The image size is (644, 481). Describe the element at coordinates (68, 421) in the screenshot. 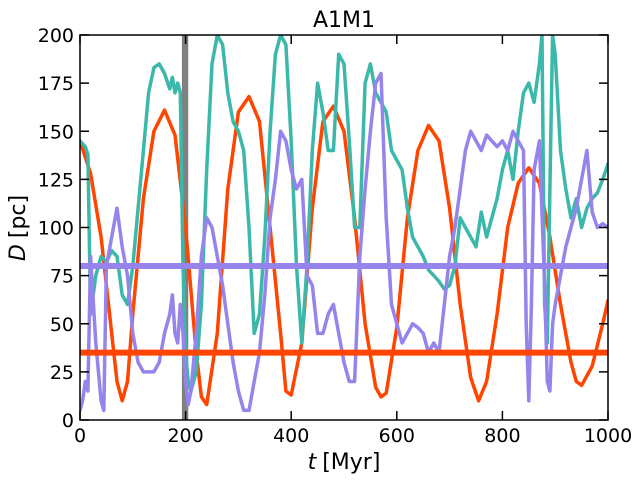

I see `y-tick-label: 0` at that location.